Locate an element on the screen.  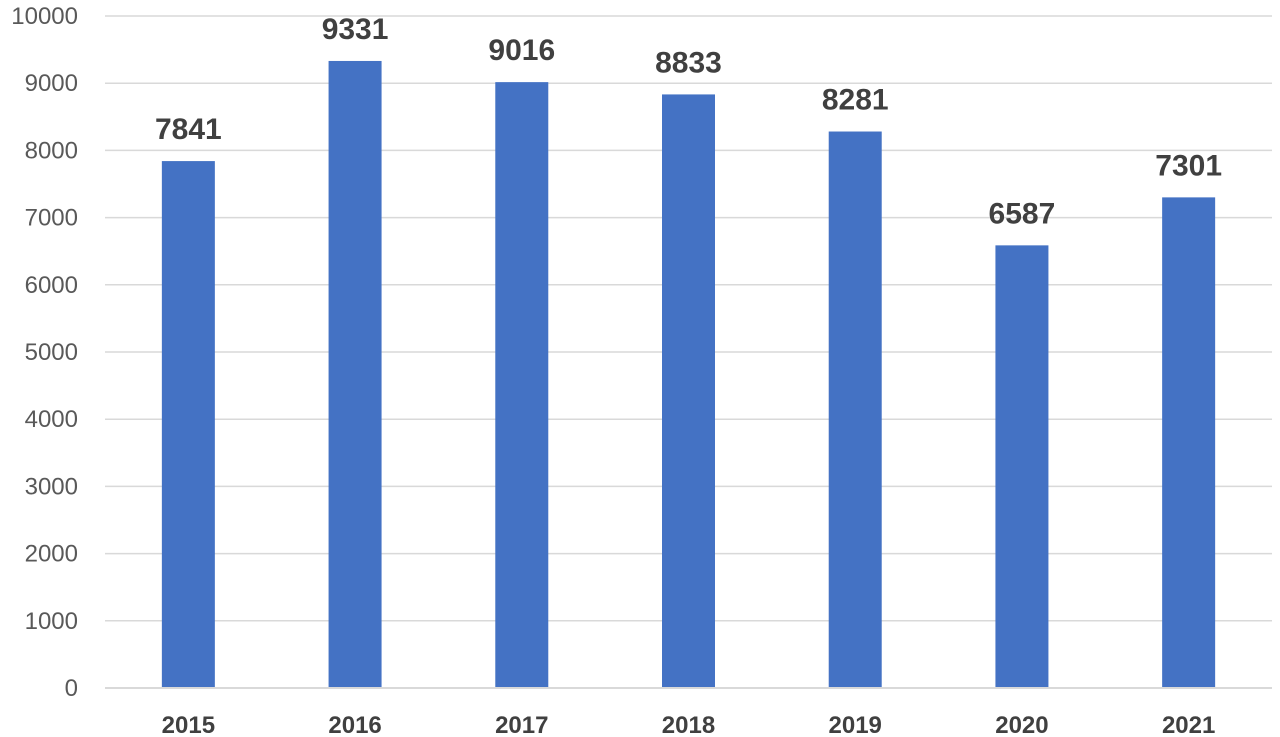
x-tick-label: 2018 is located at coordinates (688, 724).